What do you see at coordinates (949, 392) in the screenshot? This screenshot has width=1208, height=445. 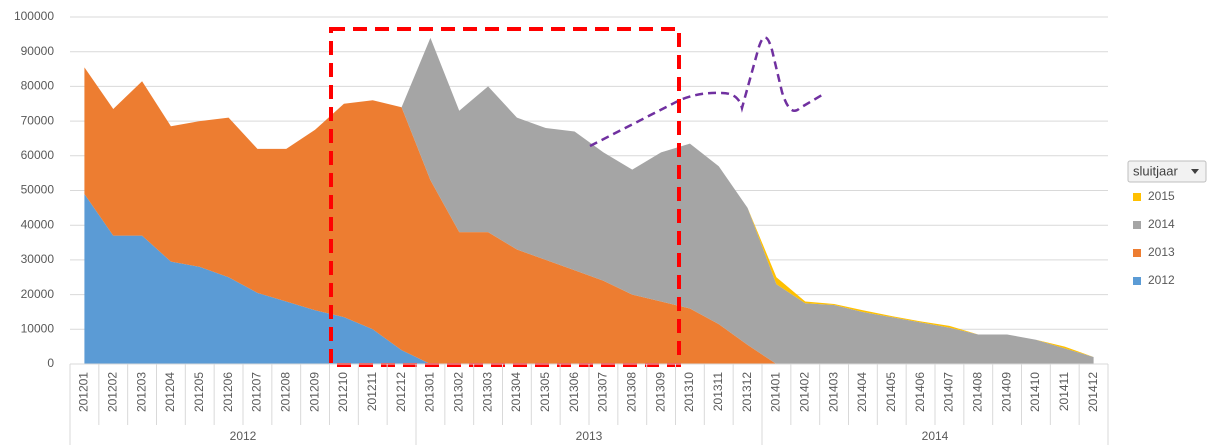 I see `x-tick-label: 201407` at bounding box center [949, 392].